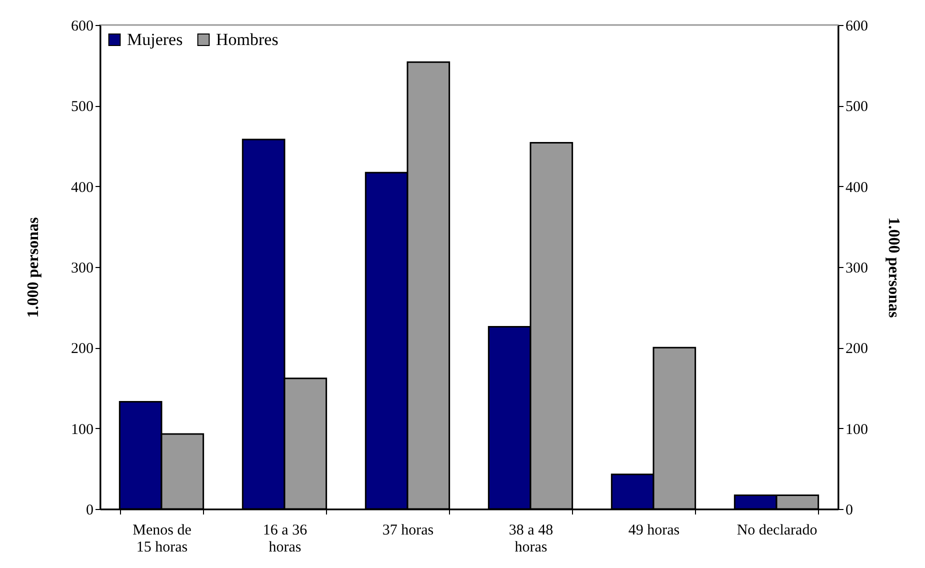  What do you see at coordinates (82, 349) in the screenshot?
I see `y-tick-label: 200` at bounding box center [82, 349].